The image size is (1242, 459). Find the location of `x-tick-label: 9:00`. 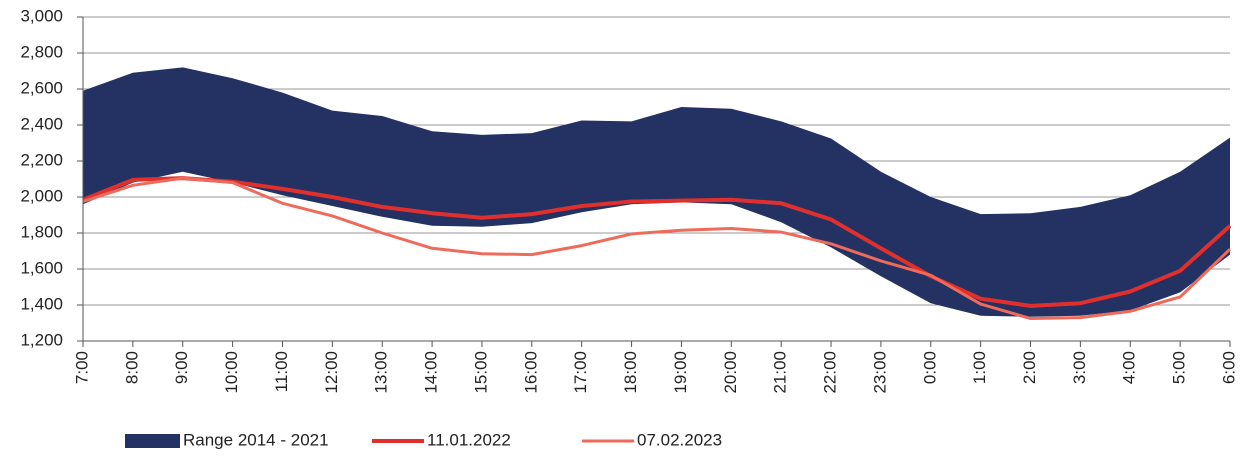

x-tick-label: 9:00 is located at coordinates (181, 367).